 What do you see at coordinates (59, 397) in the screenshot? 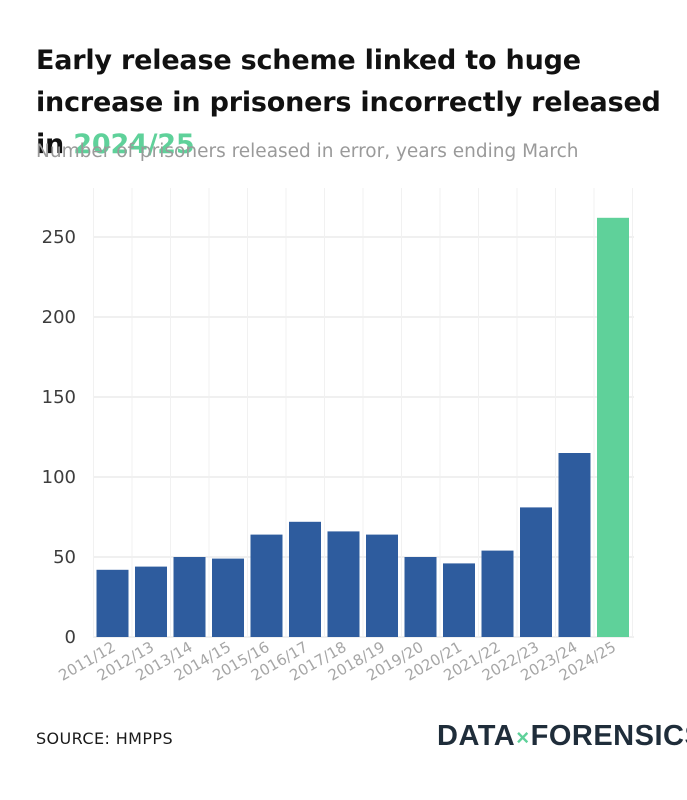
I see `y-tick-label: 150` at bounding box center [59, 397].